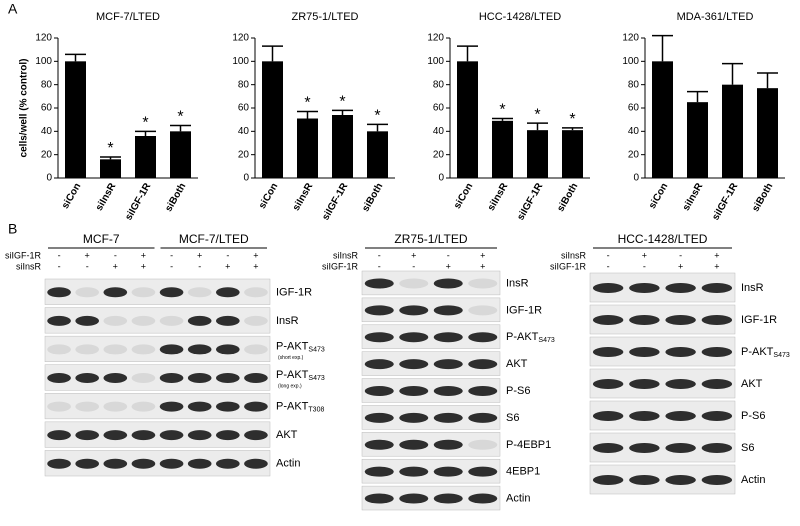 The height and width of the screenshot is (526, 800). I want to click on blot-row-label: S6, so click(512, 418).